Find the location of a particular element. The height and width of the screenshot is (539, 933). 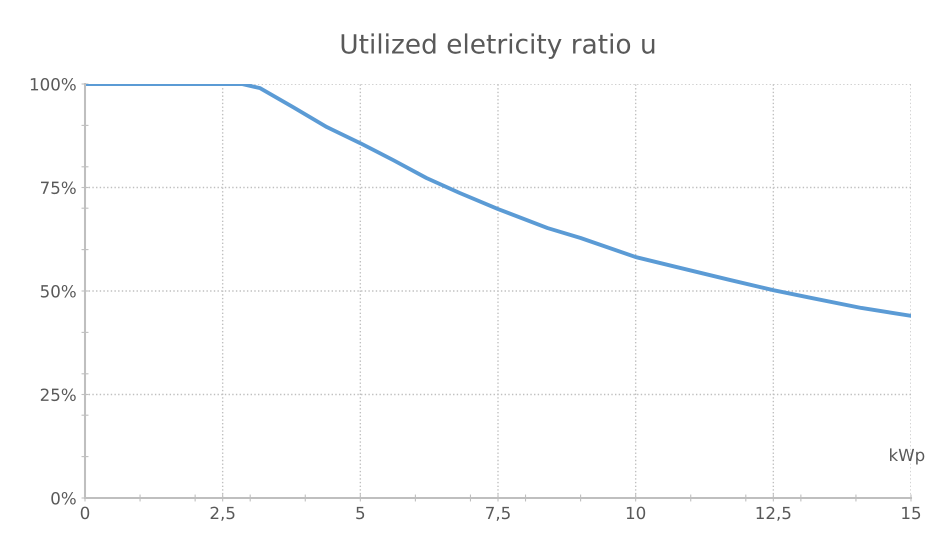

chart-title: Utilized eletricity ratio u is located at coordinates (498, 46).